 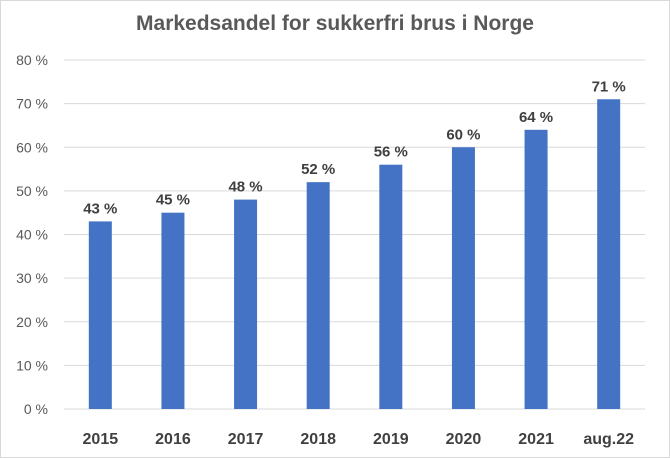 What do you see at coordinates (245, 187) in the screenshot?
I see `data-label: 48 %` at bounding box center [245, 187].